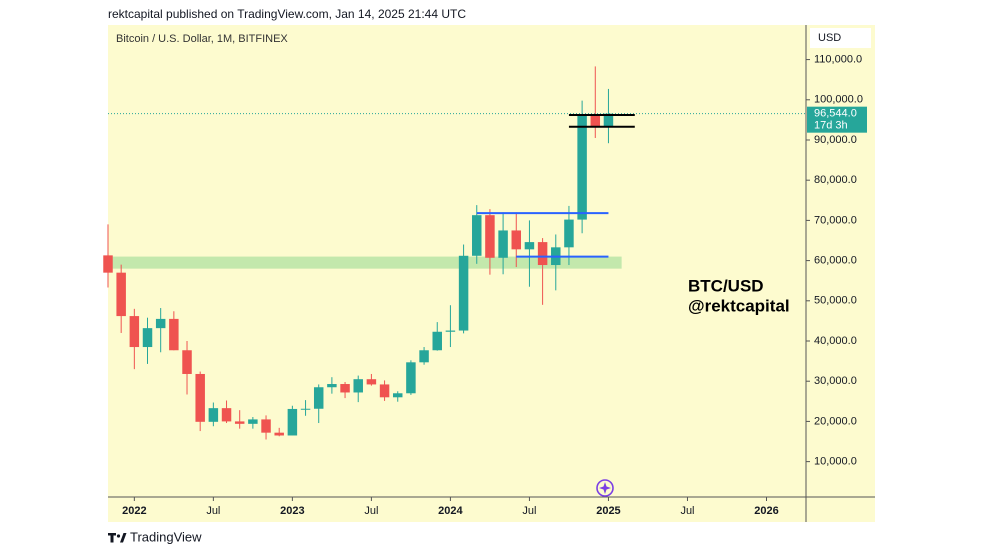  What do you see at coordinates (117, 538) in the screenshot?
I see `tradingview-logo` at bounding box center [117, 538].